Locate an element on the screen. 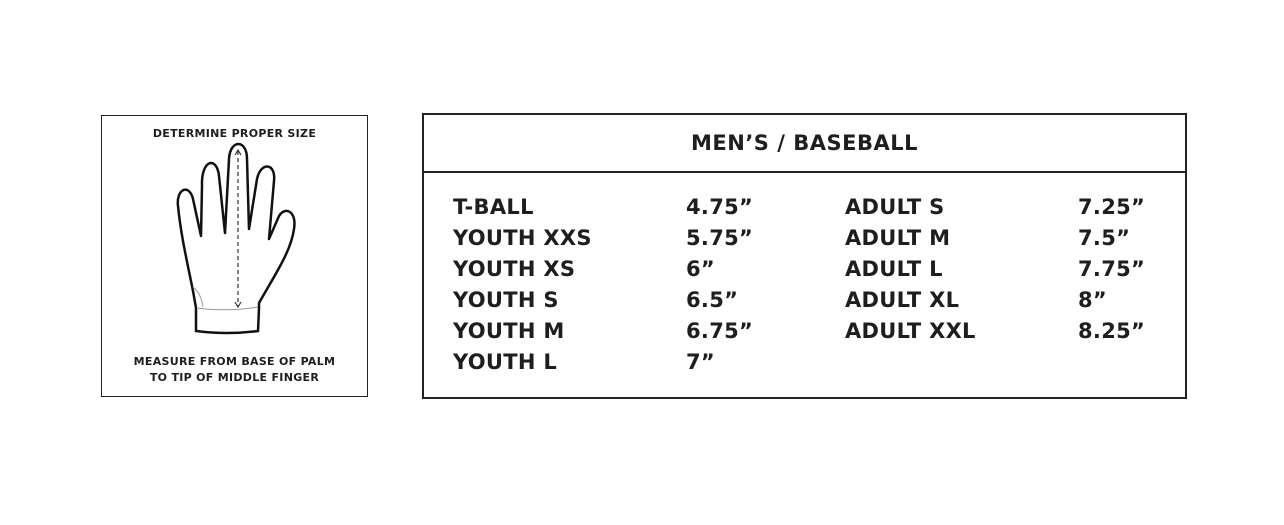 The width and height of the screenshot is (1284, 525). guide-instruction-line1: MEASURE FROM BASE OF PALM is located at coordinates (234, 361).